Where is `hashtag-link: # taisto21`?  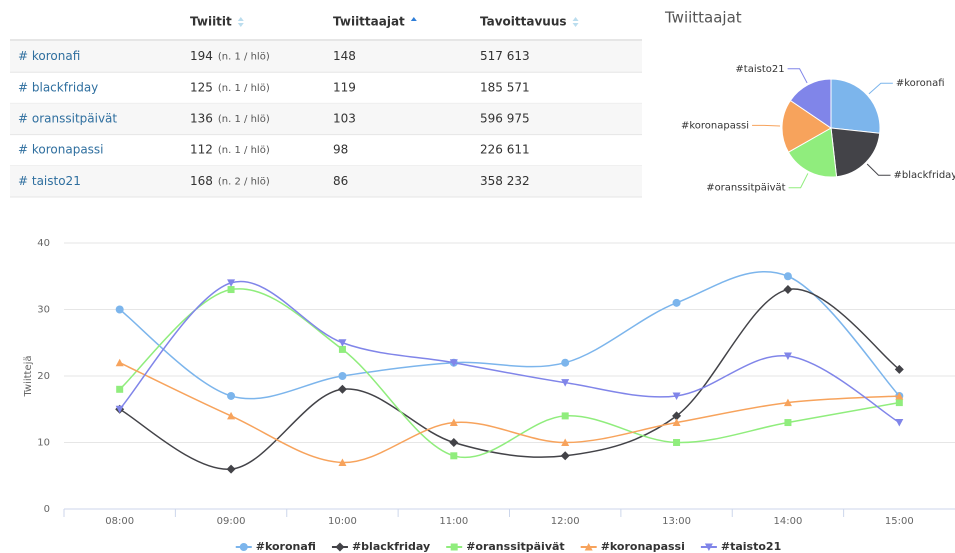
hashtag-link: # taisto21 is located at coordinates (49, 181).